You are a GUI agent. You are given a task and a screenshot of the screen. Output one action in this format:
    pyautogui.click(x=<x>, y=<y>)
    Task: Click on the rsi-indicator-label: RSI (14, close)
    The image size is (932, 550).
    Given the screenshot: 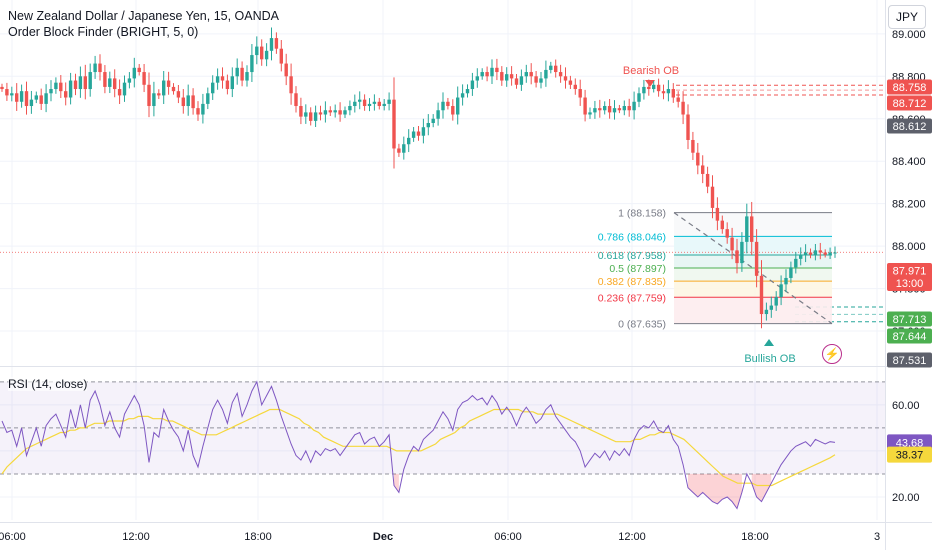 What is the action you would take?
    pyautogui.click(x=48, y=384)
    